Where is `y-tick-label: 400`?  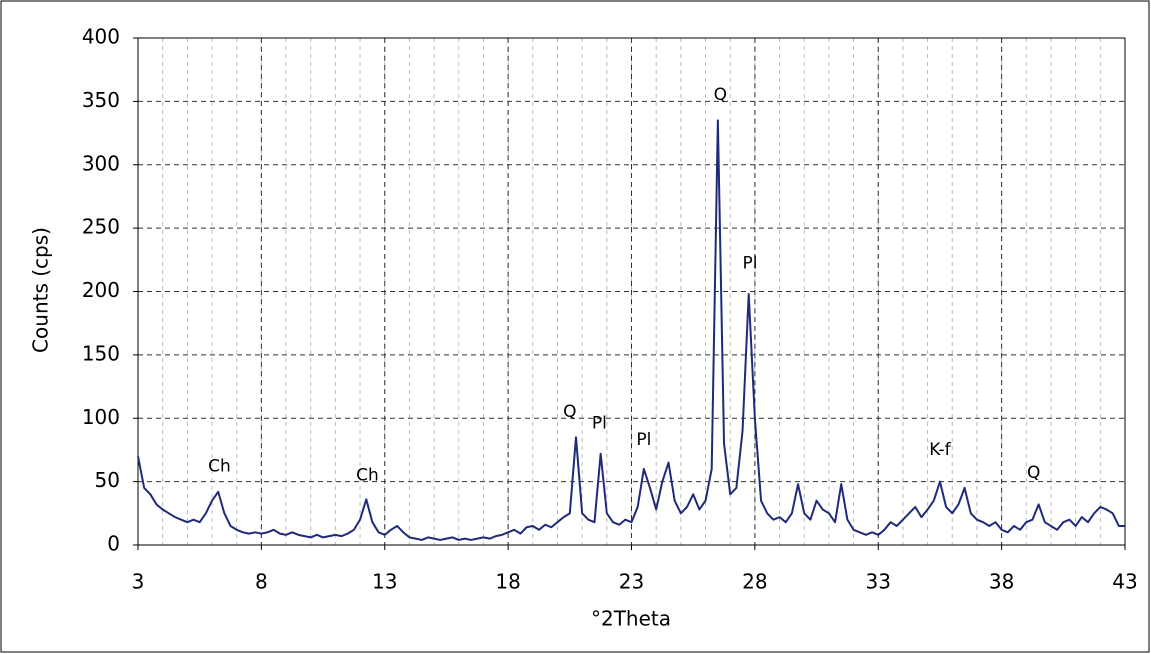 y-tick-label: 400 is located at coordinates (101, 37).